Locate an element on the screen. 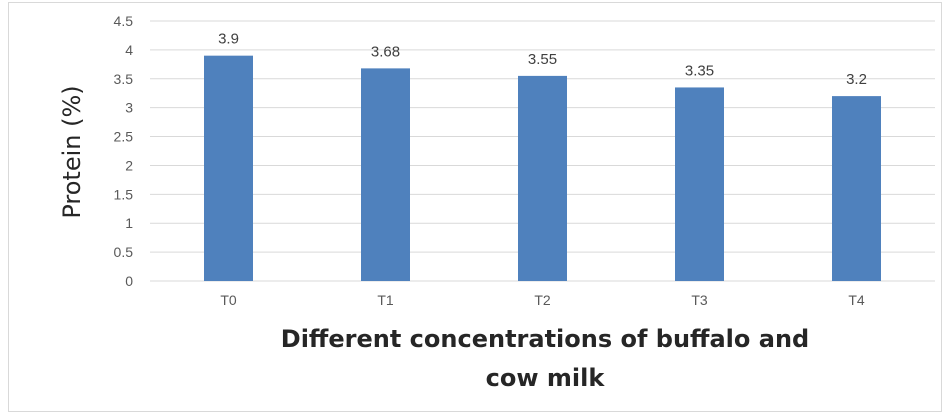 The height and width of the screenshot is (416, 951). y-tick-label: 0.5 is located at coordinates (124, 252).